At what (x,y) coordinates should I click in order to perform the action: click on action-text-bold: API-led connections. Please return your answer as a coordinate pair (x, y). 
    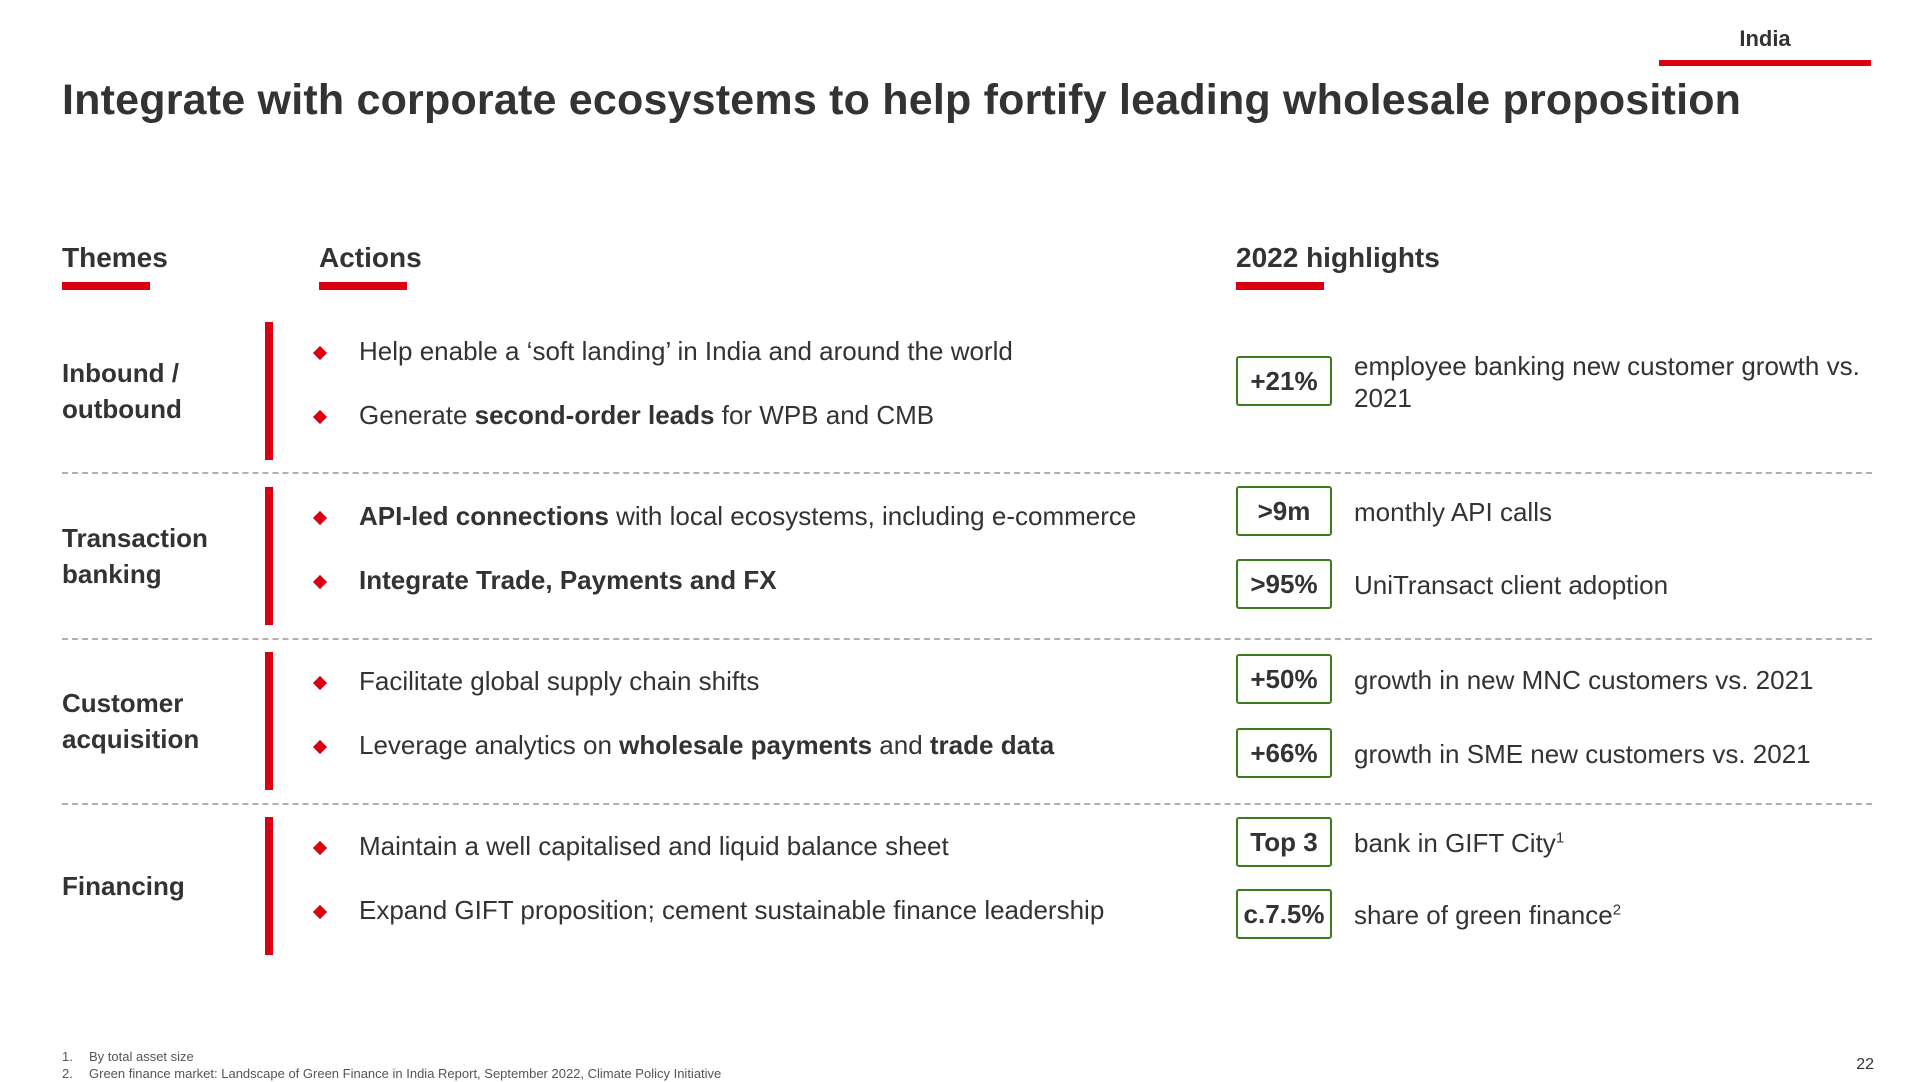
    Looking at the image, I should click on (484, 516).